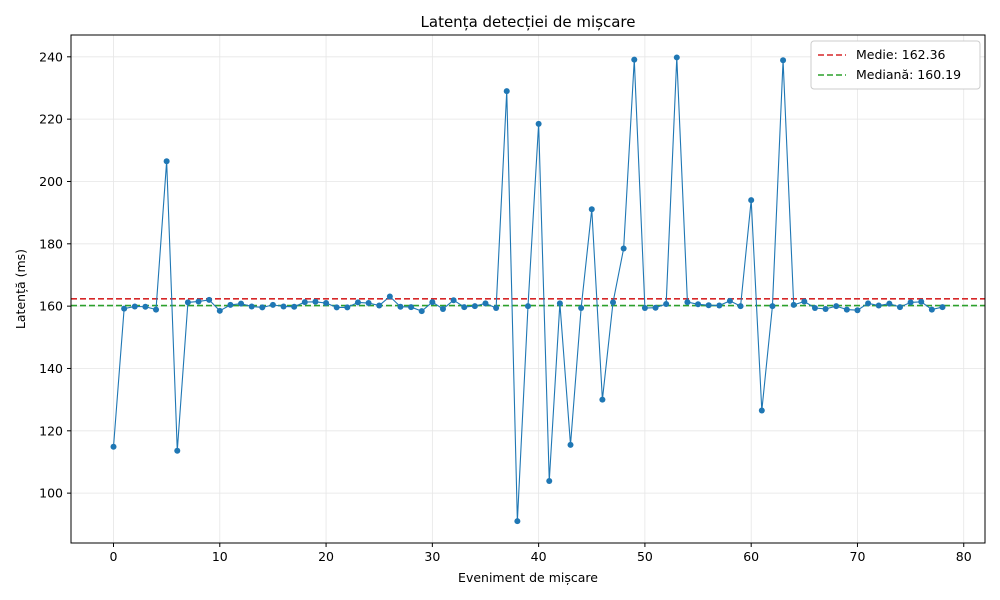 The image size is (1000, 600). I want to click on x-tick-label: 80, so click(964, 556).